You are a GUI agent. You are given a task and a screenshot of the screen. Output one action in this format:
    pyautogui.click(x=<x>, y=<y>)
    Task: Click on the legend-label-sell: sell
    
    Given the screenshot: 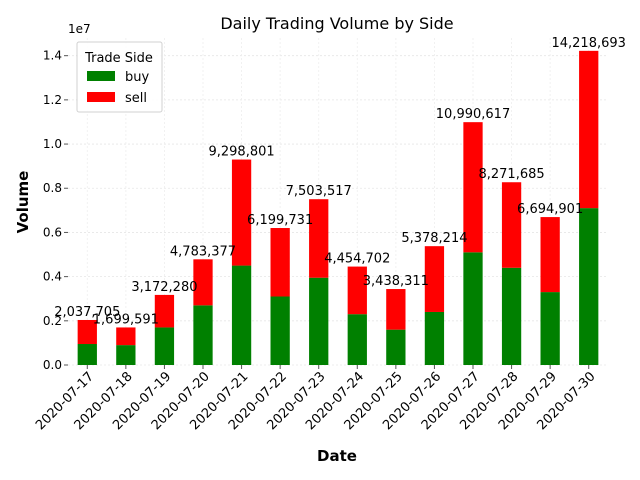 What is the action you would take?
    pyautogui.click(x=136, y=98)
    